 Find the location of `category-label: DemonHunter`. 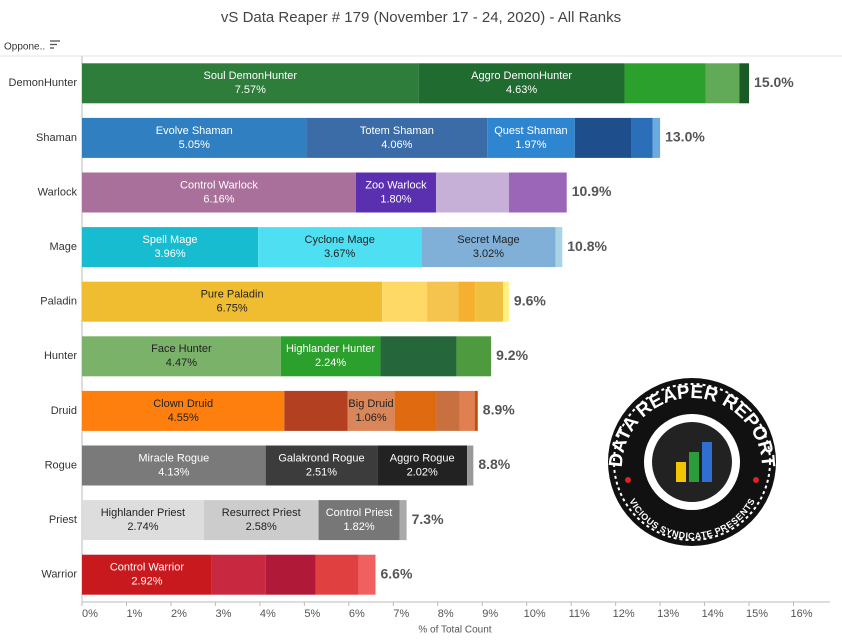

category-label: DemonHunter is located at coordinates (43, 83).